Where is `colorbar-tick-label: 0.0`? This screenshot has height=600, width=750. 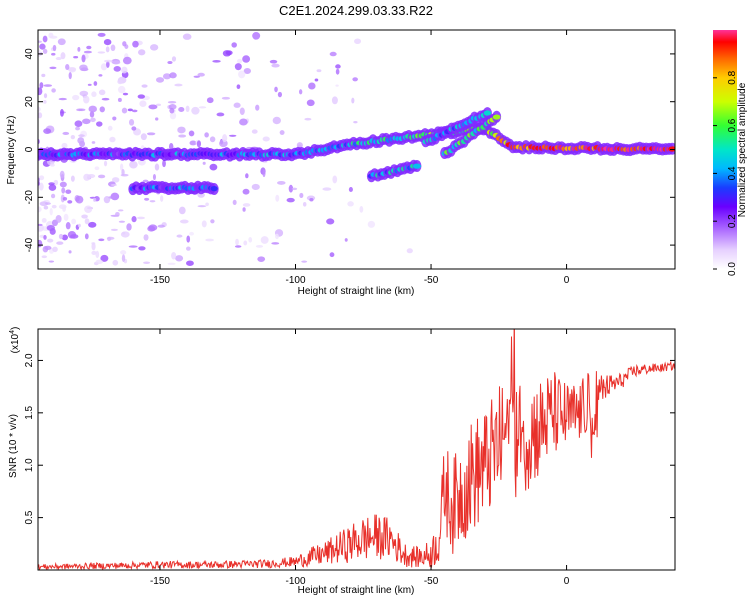 colorbar-tick-label: 0.0 is located at coordinates (732, 269).